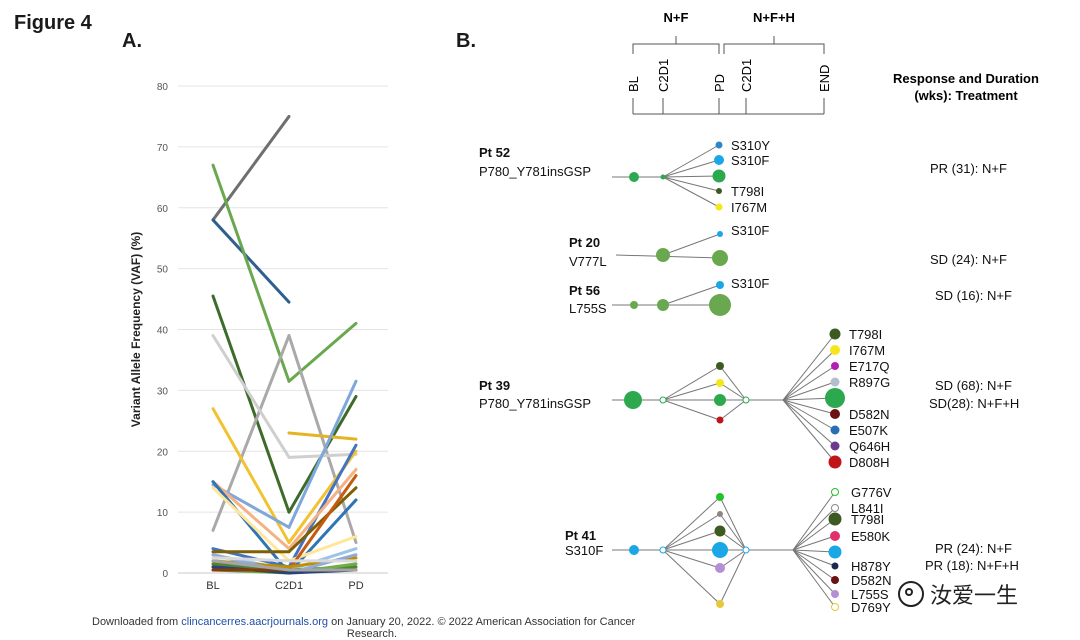  What do you see at coordinates (719, 83) in the screenshot?
I see `timeline-tick-label: PD` at bounding box center [719, 83].